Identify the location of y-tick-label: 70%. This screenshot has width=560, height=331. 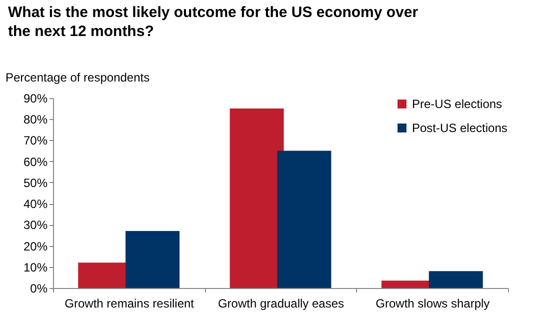
(35, 141).